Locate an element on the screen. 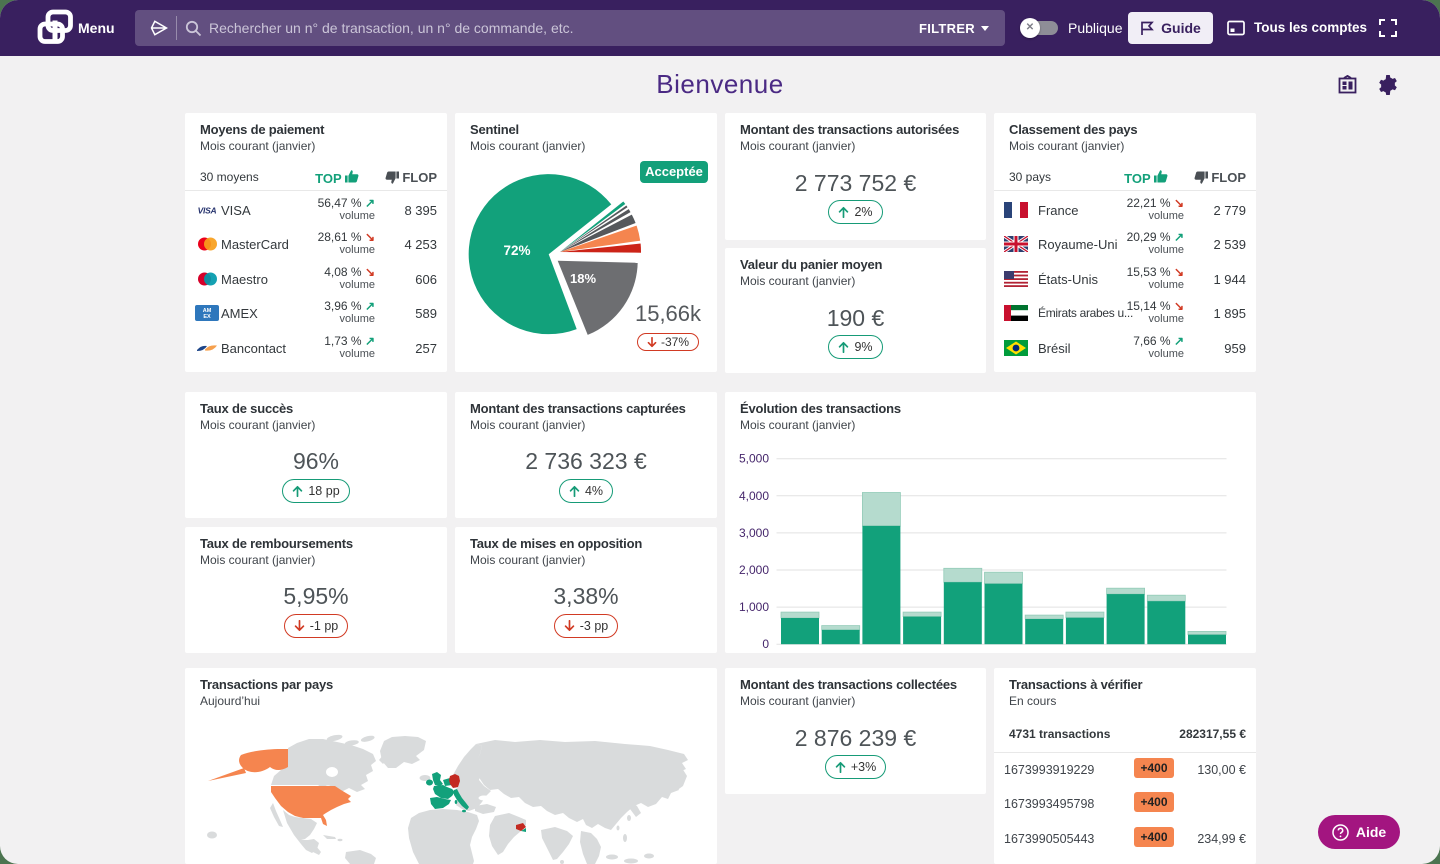 The width and height of the screenshot is (1440, 864). svg-text: 0 is located at coordinates (765, 644).